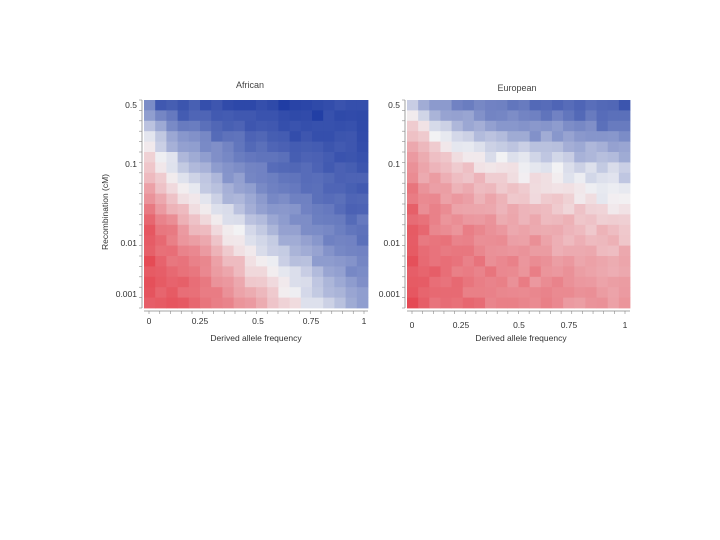 The width and height of the screenshot is (720, 540). What do you see at coordinates (105, 212) in the screenshot?
I see `y-axis-label: Recombination (cM)` at bounding box center [105, 212].